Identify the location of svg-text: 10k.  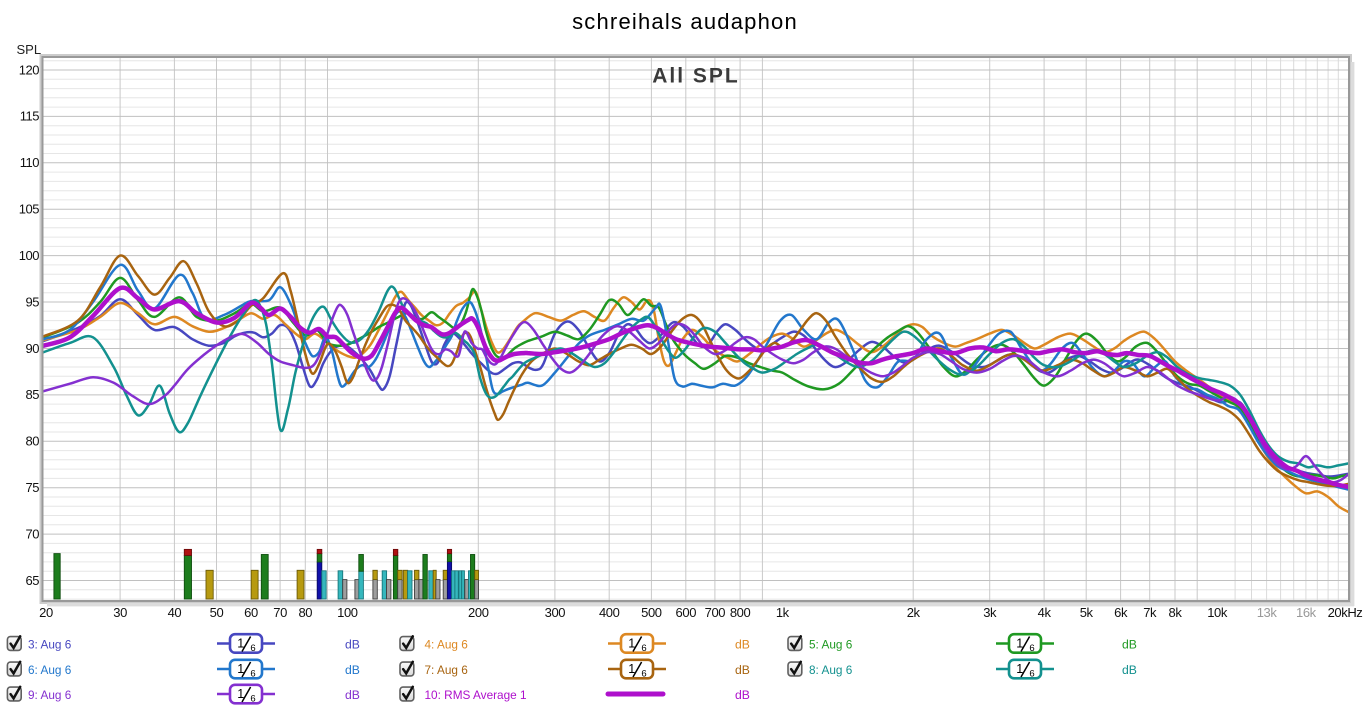
(1217, 612).